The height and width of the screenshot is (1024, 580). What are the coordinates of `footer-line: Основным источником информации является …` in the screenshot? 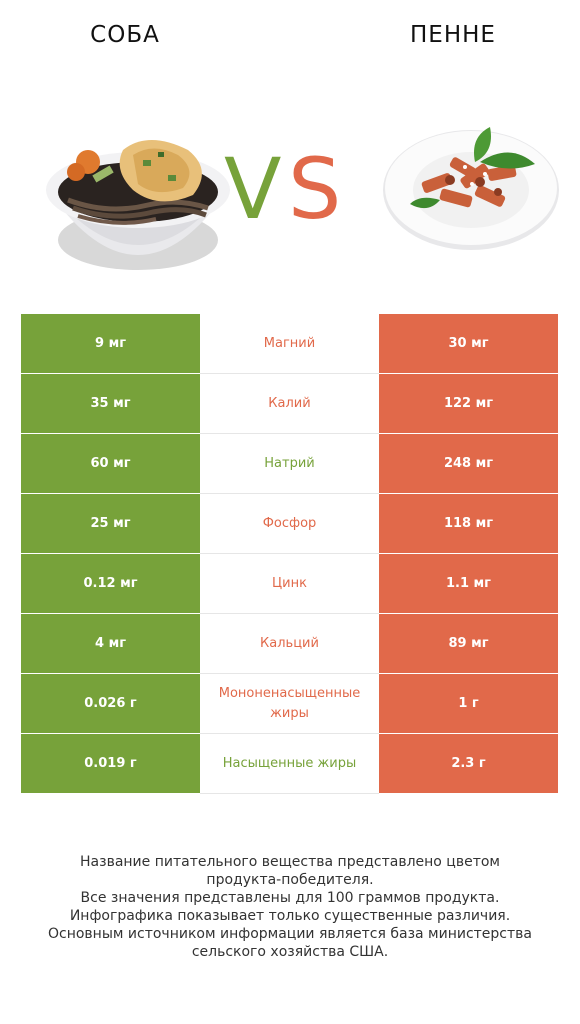 It's located at (290, 934).